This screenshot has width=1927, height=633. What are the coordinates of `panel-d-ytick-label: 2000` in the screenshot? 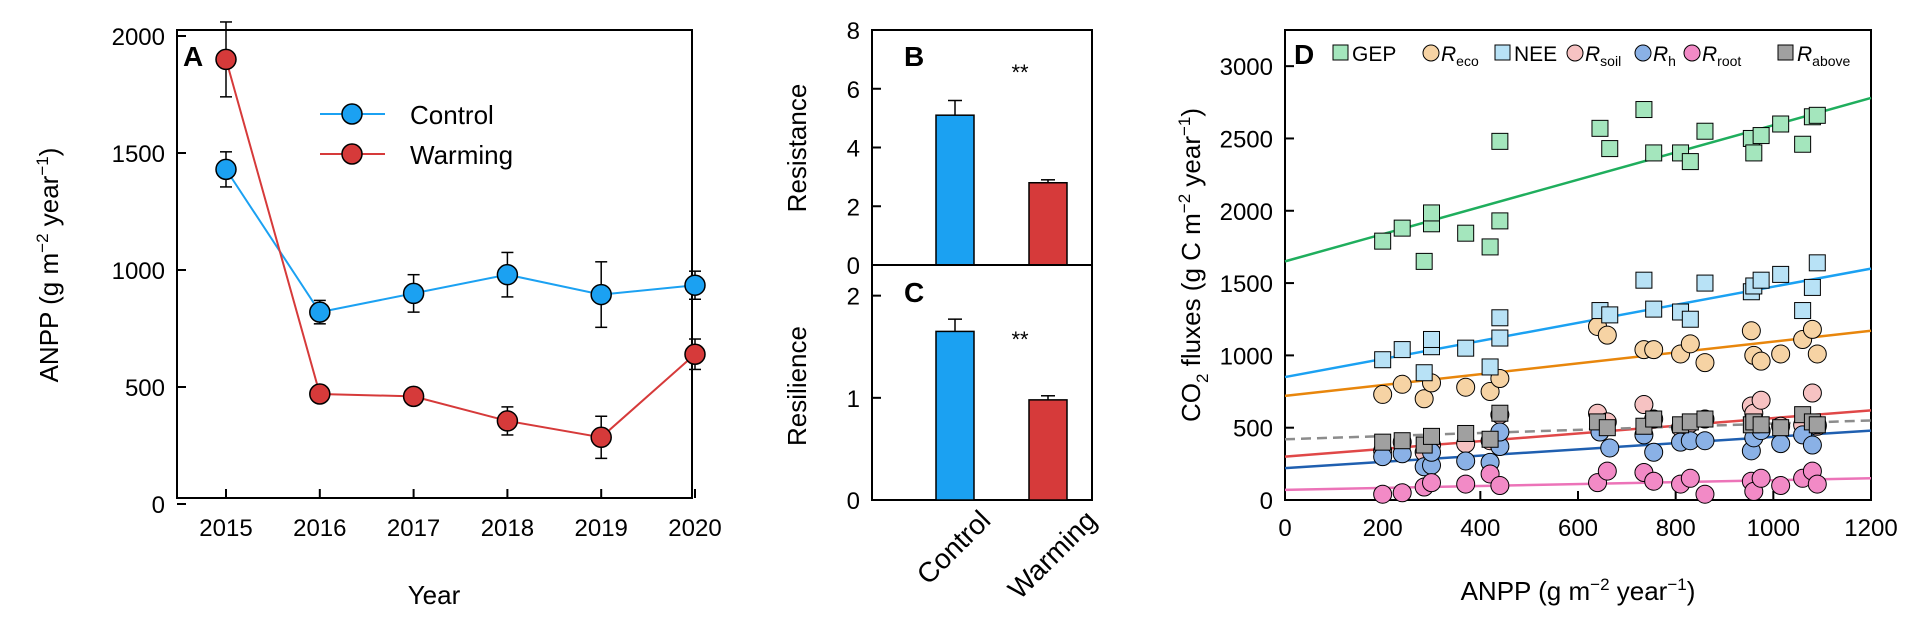 It's located at (1246, 212).